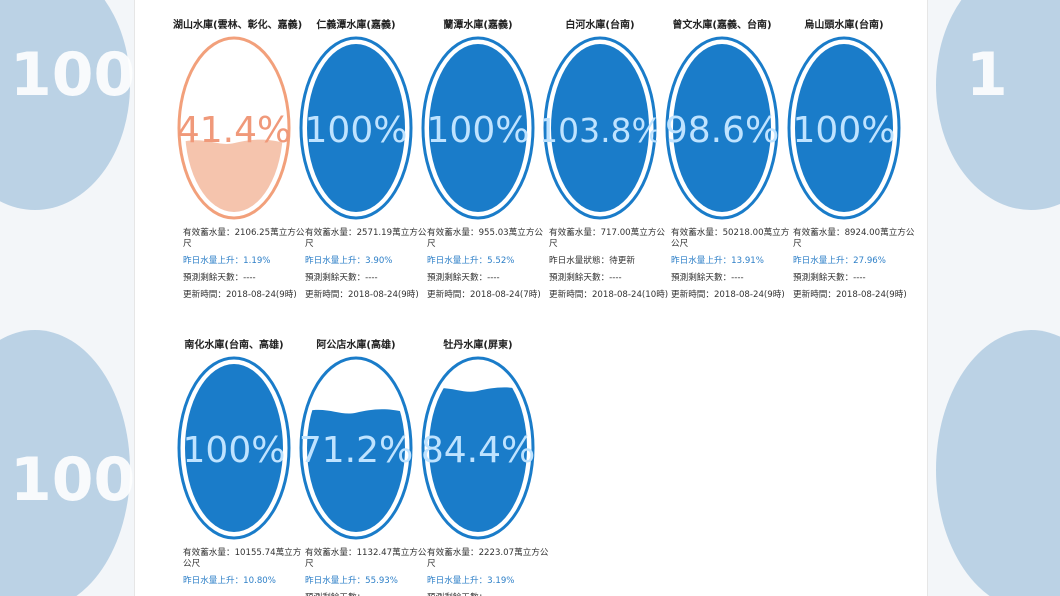 The image size is (1060, 596). Describe the element at coordinates (471, 581) in the screenshot. I see `change-text: 昨日水量上升：3.19%` at that location.